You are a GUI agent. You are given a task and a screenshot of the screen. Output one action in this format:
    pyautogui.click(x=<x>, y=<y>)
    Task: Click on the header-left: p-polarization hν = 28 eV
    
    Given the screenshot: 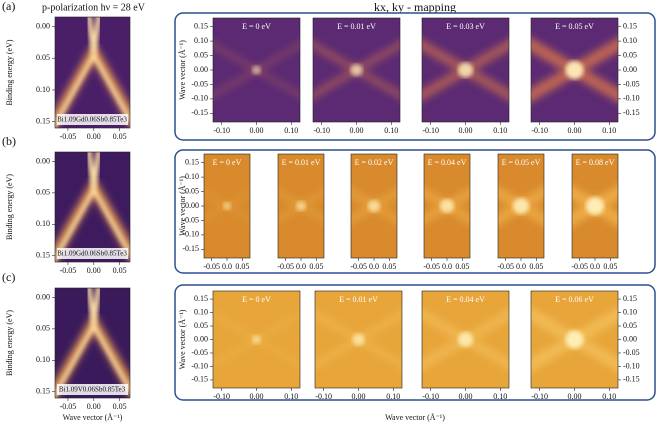 What is the action you would take?
    pyautogui.click(x=94, y=7)
    